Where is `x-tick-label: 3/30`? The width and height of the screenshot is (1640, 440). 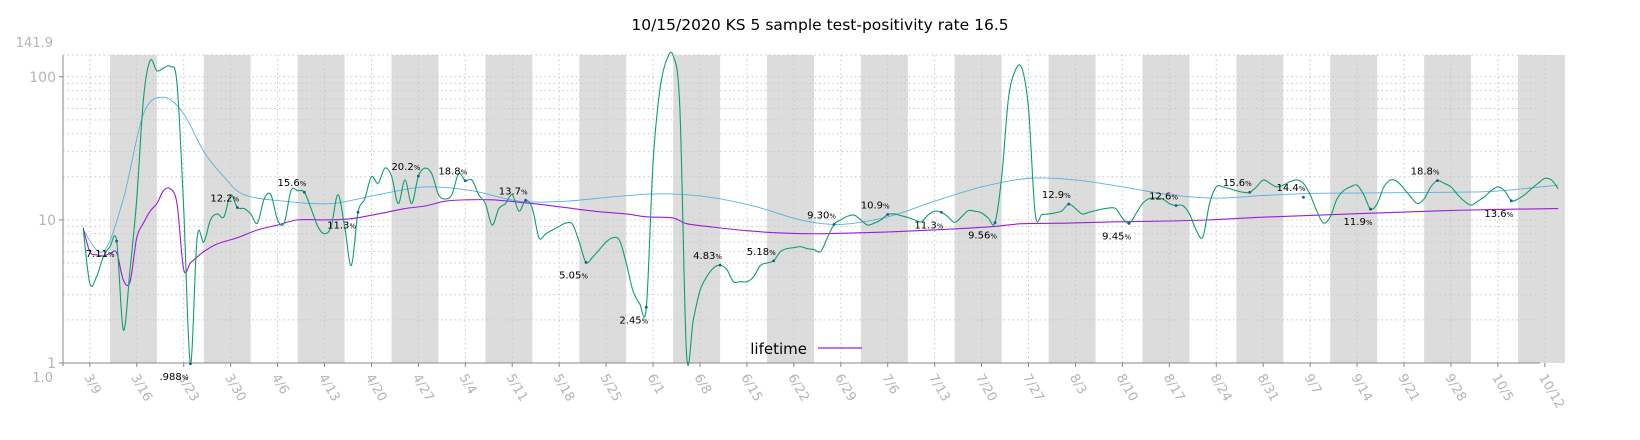
x-tick-label: 3/30 is located at coordinates (235, 388).